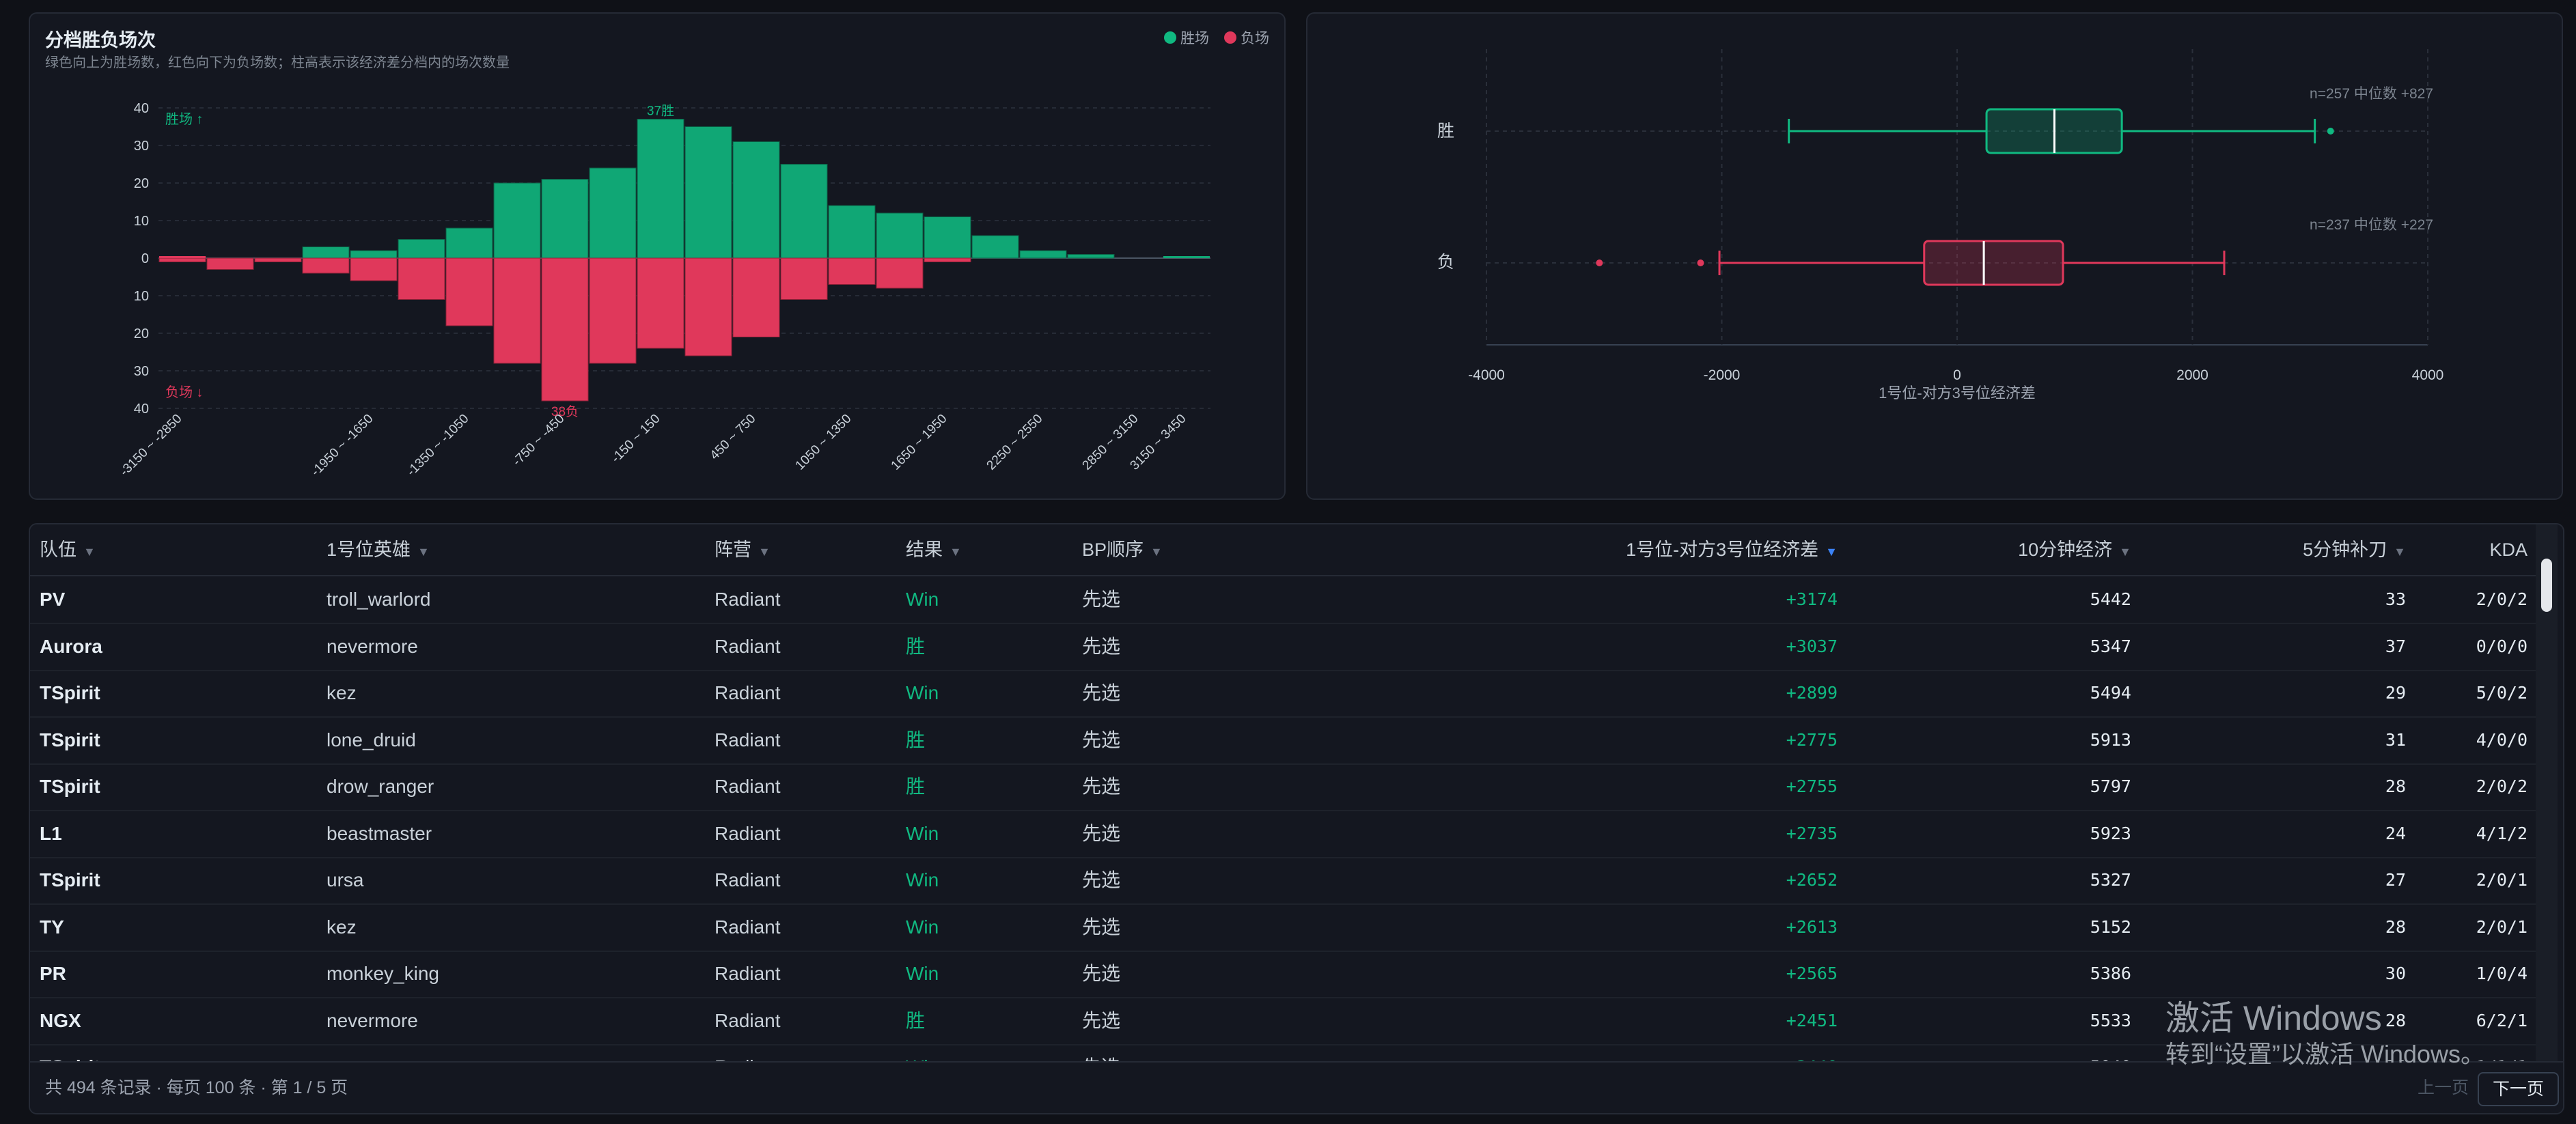 The image size is (2576, 1124). I want to click on cell-team: L1, so click(51, 833).